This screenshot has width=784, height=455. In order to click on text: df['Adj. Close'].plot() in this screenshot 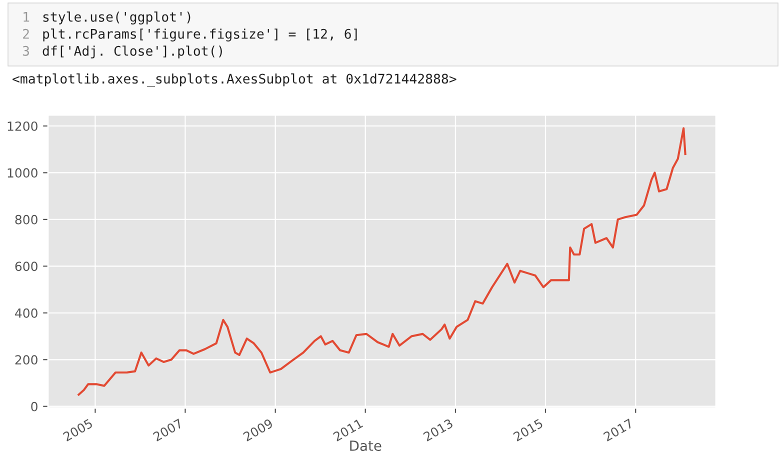, I will do `click(132, 52)`.